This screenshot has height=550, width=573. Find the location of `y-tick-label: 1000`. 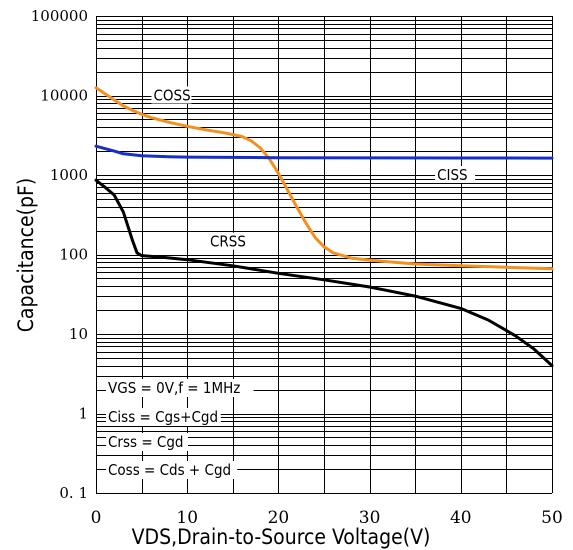

y-tick-label: 1000 is located at coordinates (69, 175).